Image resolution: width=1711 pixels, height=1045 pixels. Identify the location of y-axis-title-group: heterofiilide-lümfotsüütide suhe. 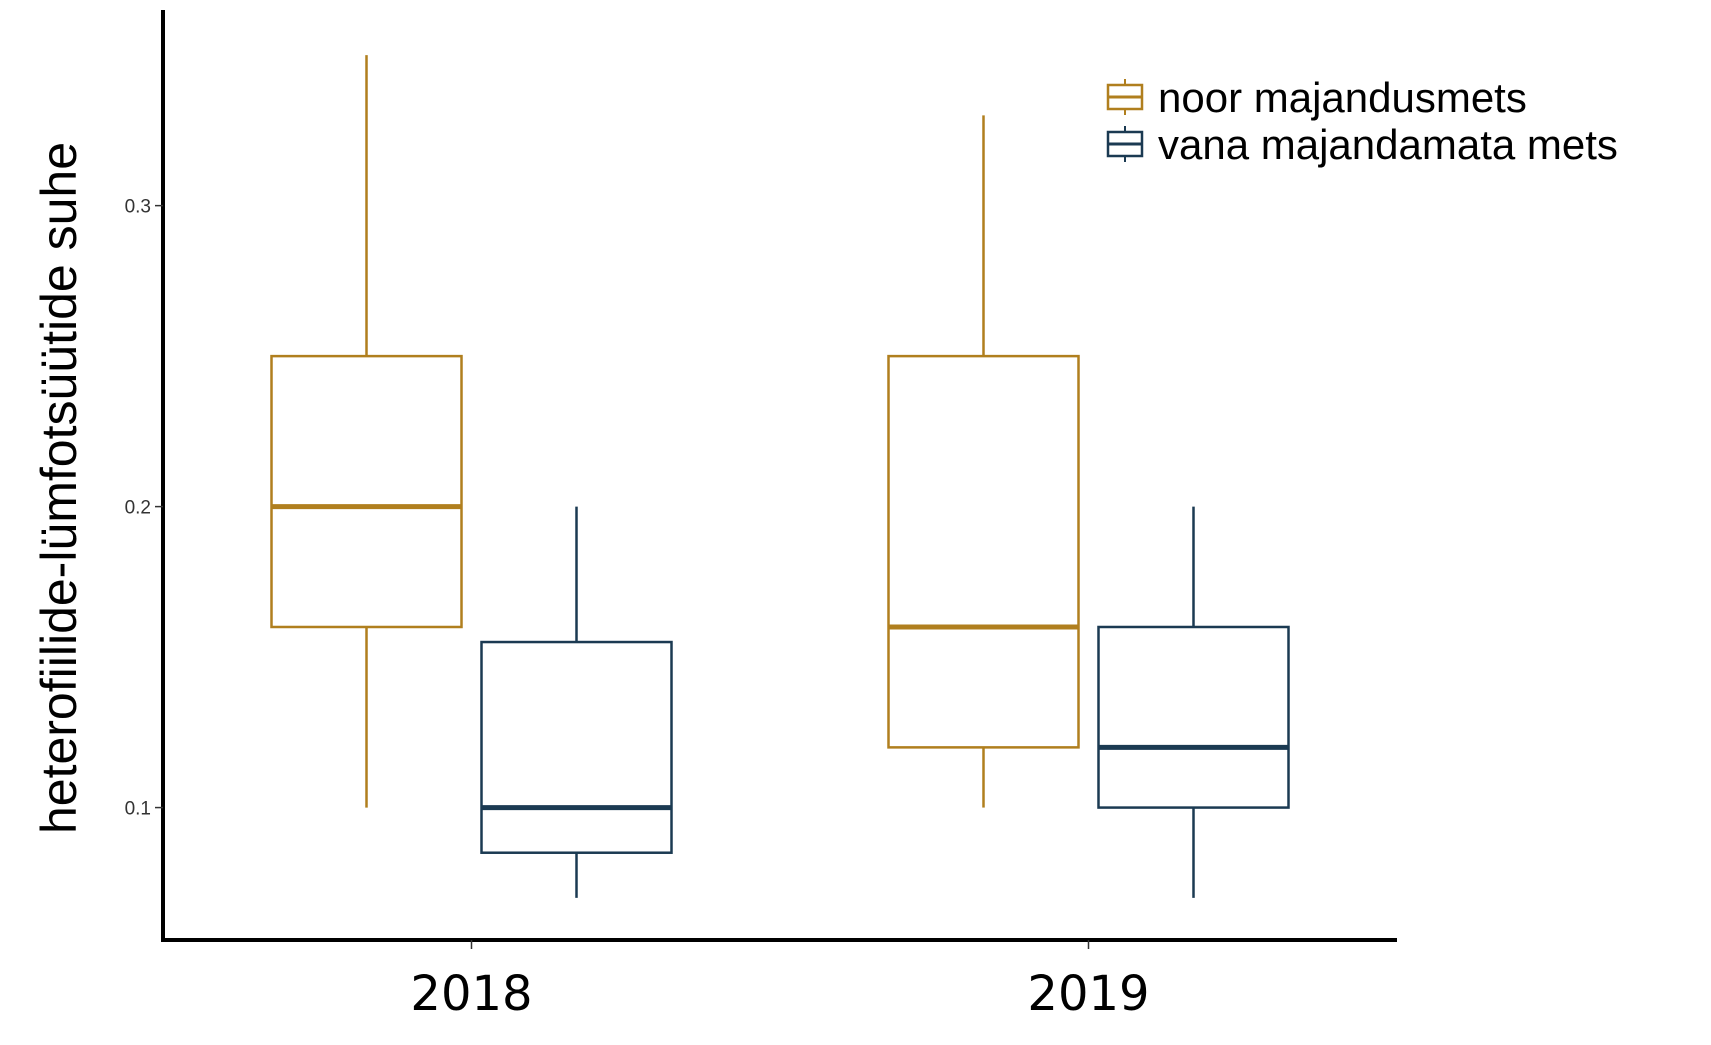
(59, 488).